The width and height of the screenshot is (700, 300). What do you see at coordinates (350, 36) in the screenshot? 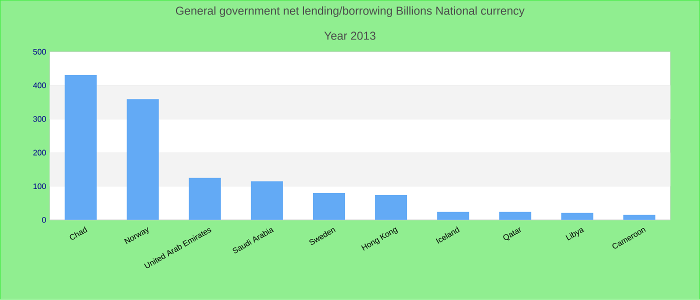
I see `chart-subtitle: Year 2013` at bounding box center [350, 36].